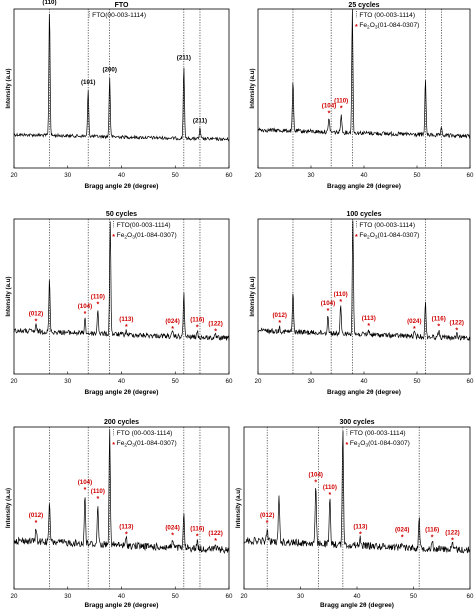 The image size is (474, 609). Describe the element at coordinates (121, 214) in the screenshot. I see `panel-title: 50 cycles` at that location.